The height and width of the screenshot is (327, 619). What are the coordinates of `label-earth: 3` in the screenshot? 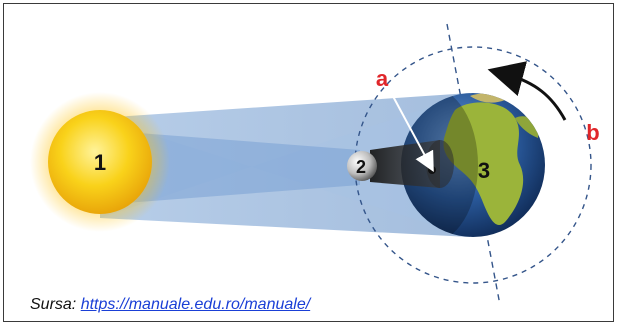 It's located at (484, 170).